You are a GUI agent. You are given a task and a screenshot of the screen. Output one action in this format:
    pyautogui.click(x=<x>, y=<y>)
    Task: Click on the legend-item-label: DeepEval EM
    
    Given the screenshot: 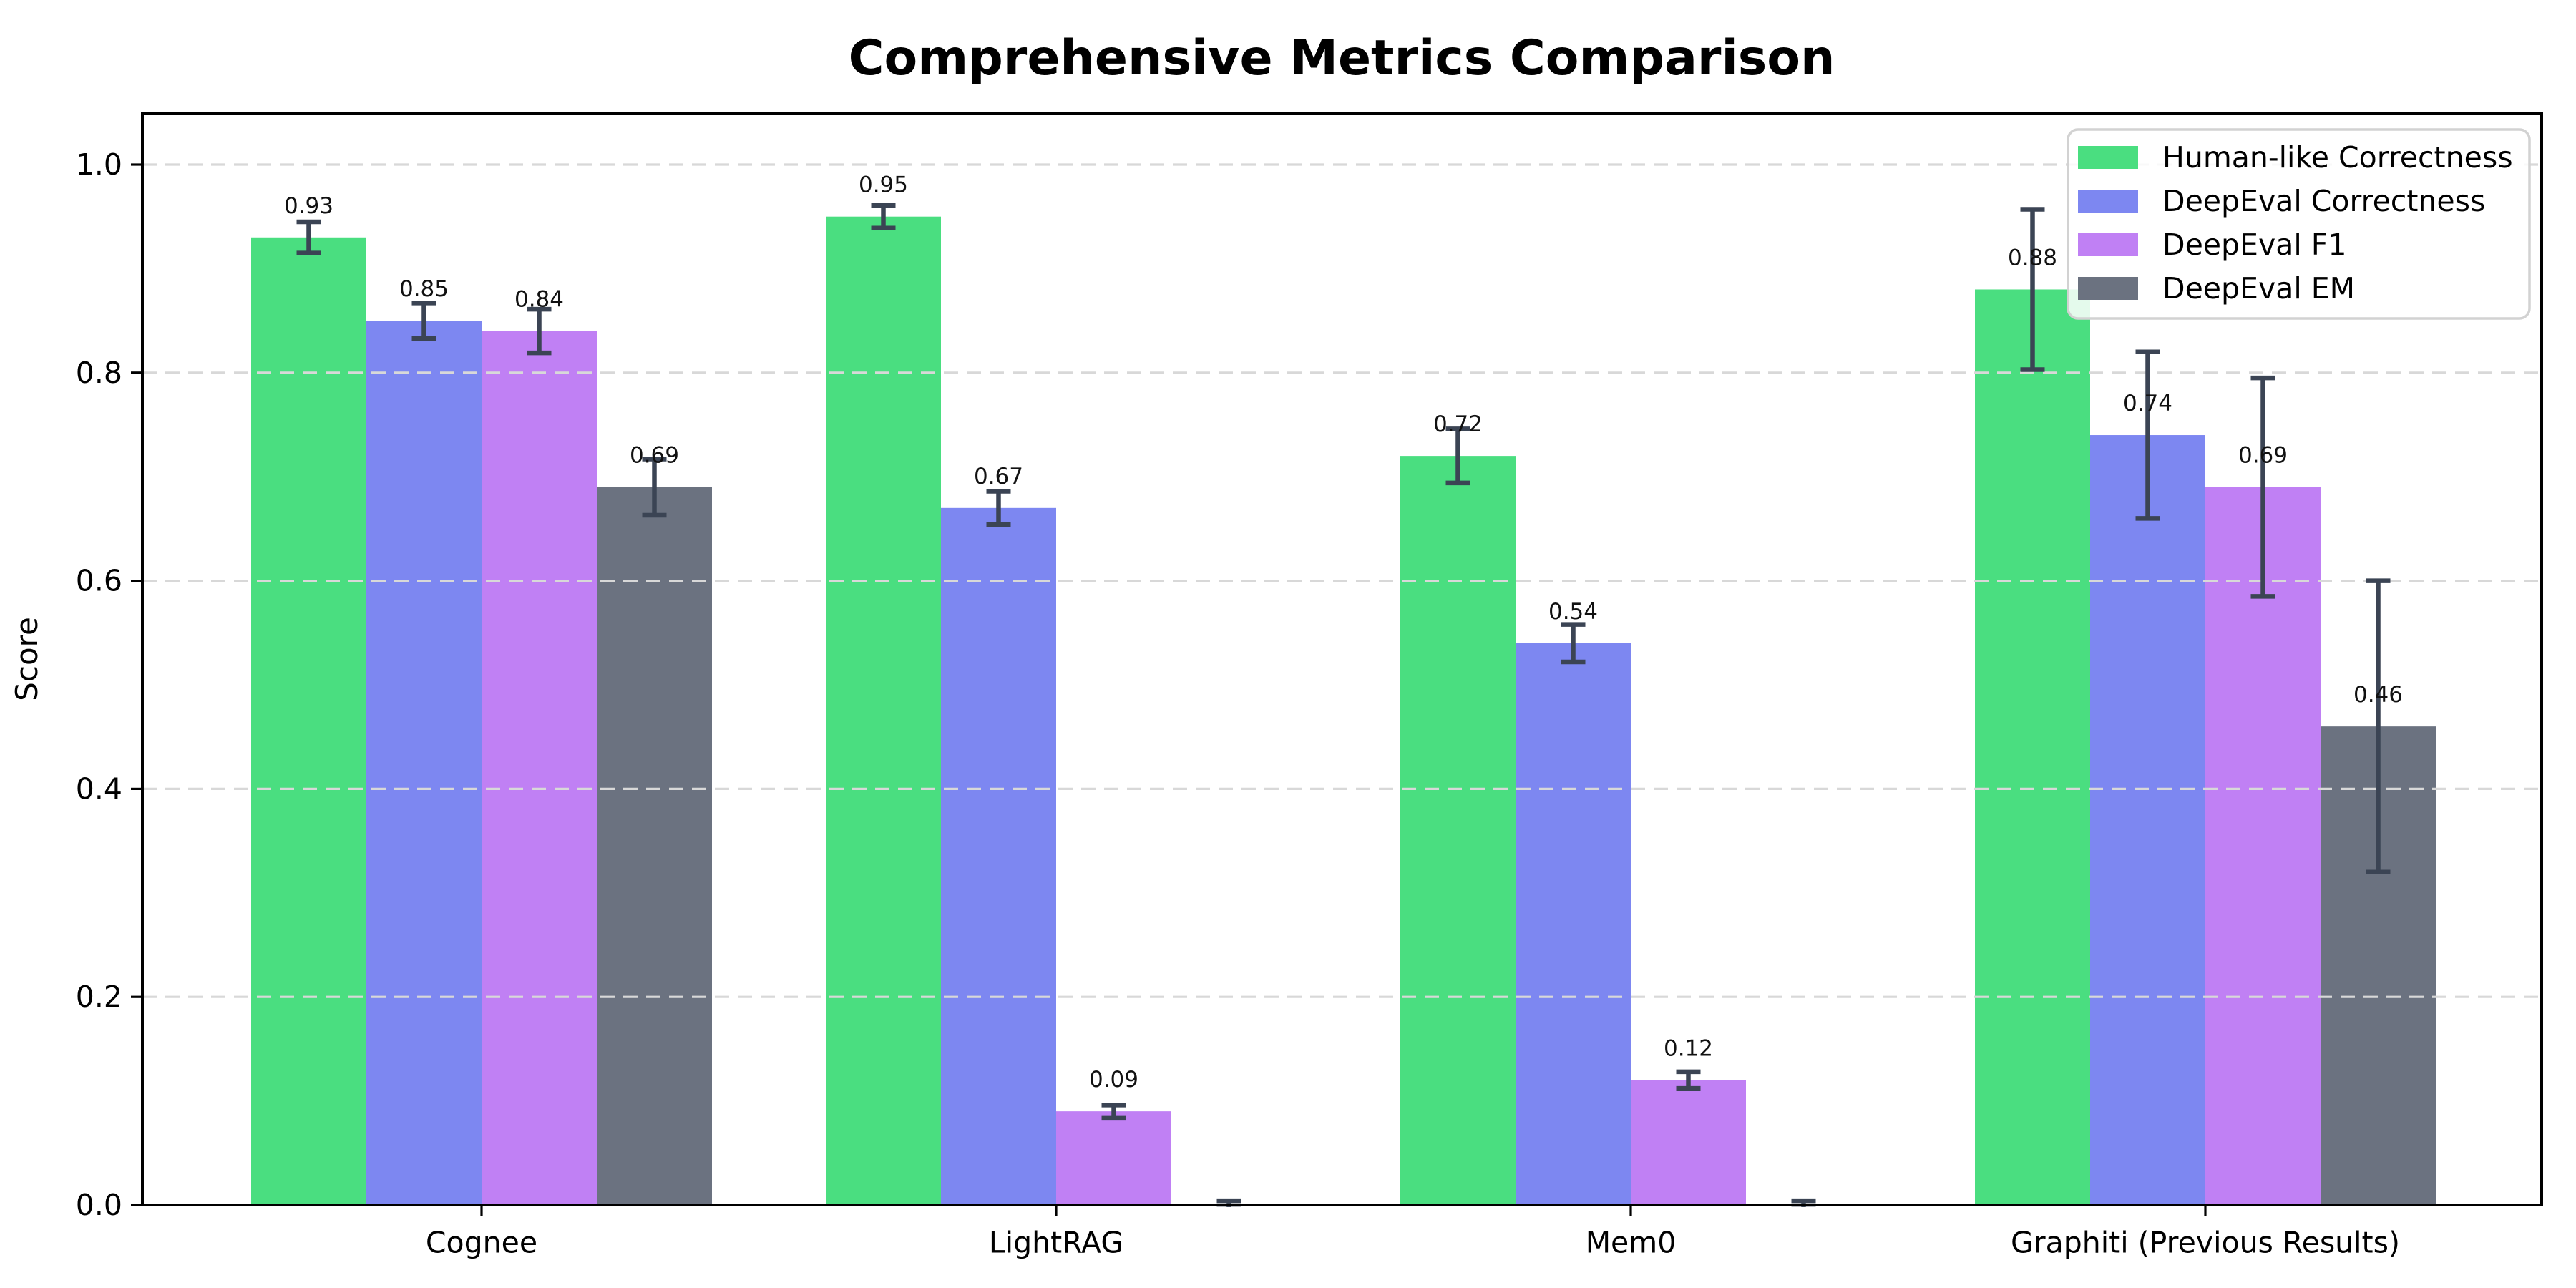 What is the action you would take?
    pyautogui.click(x=2258, y=288)
    